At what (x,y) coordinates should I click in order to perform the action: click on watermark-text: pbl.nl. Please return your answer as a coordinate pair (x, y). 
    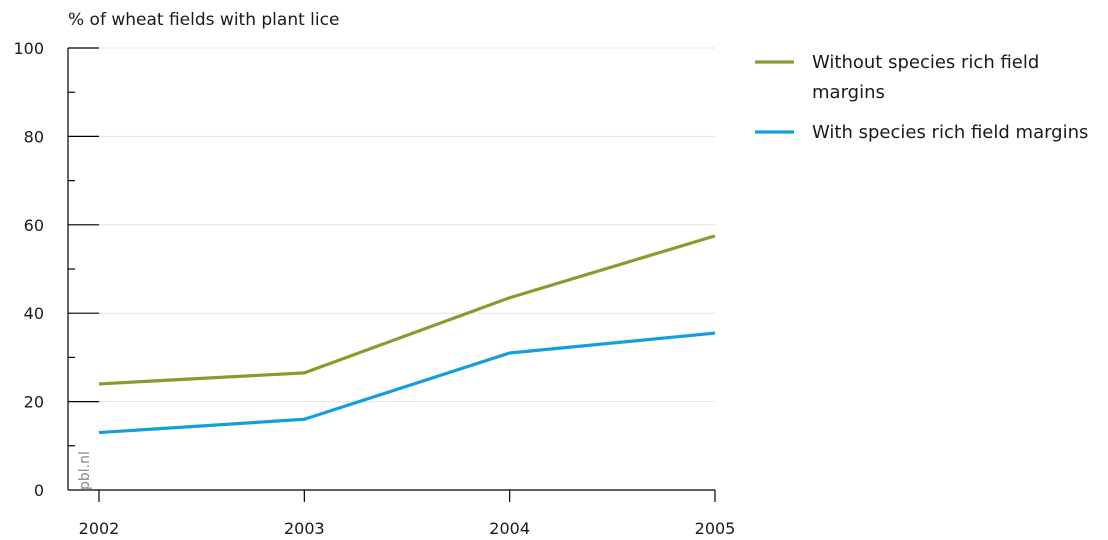
    Looking at the image, I should click on (85, 470).